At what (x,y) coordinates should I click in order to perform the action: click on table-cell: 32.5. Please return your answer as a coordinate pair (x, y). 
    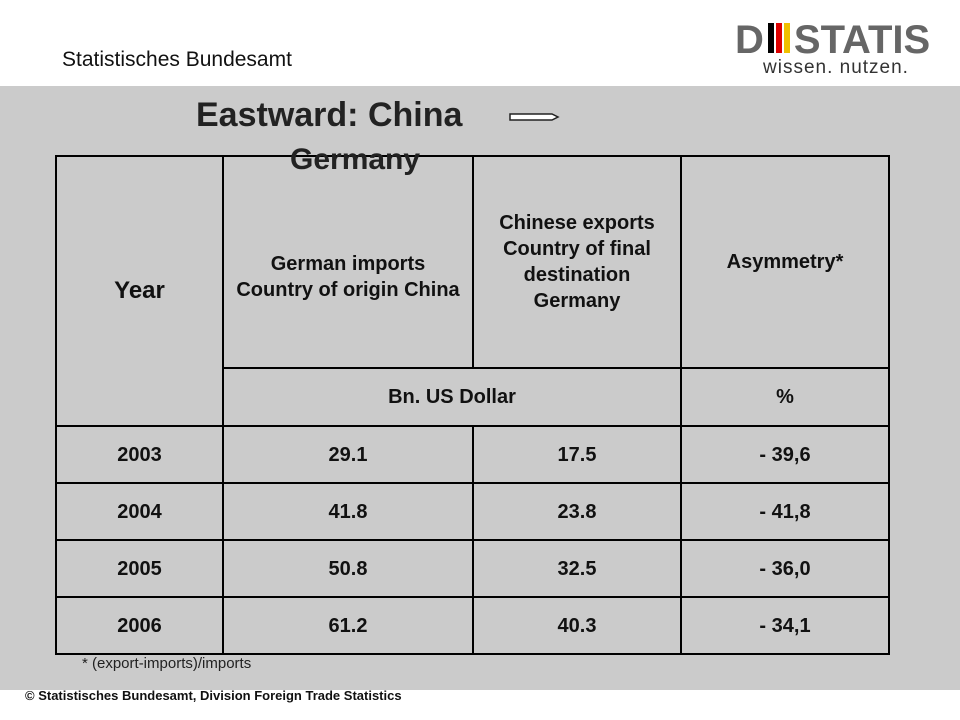
    Looking at the image, I should click on (577, 568).